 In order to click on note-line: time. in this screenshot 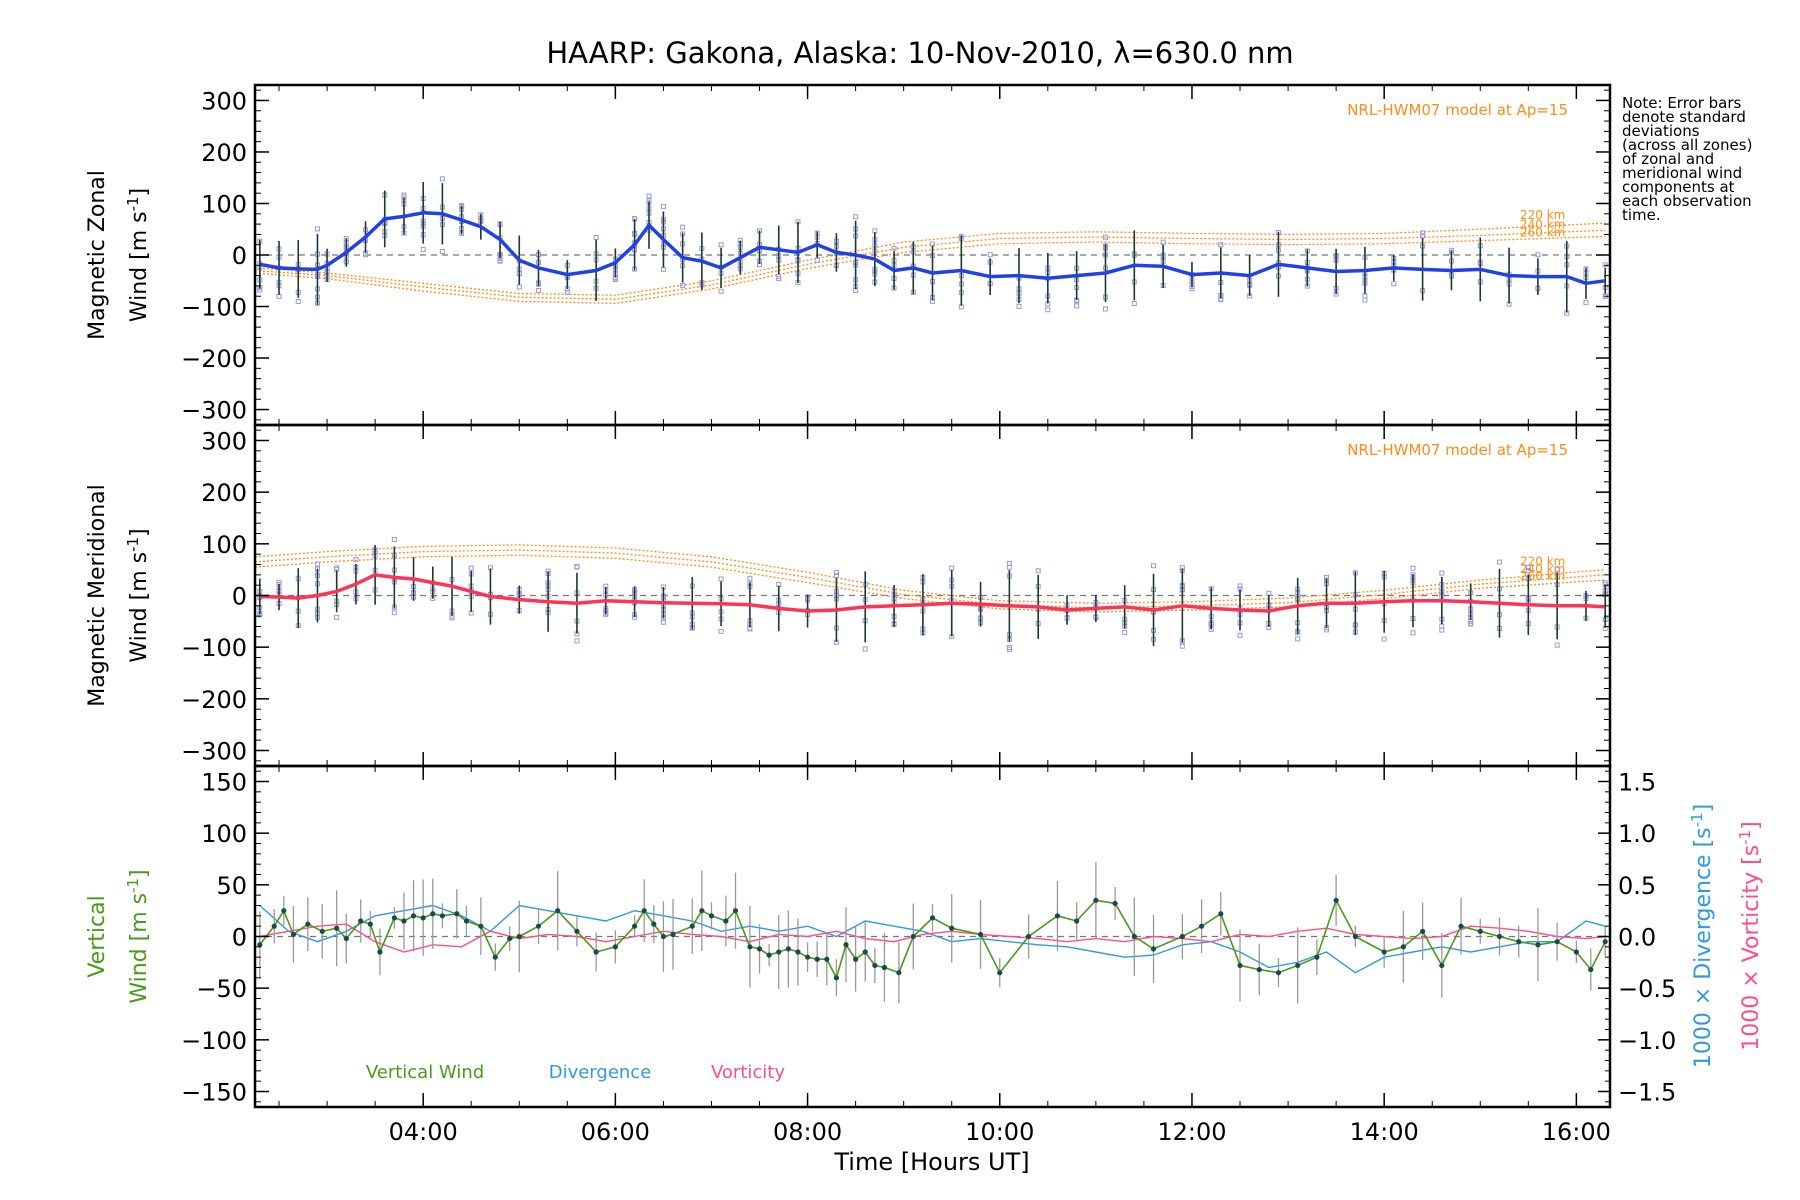, I will do `click(1641, 215)`.